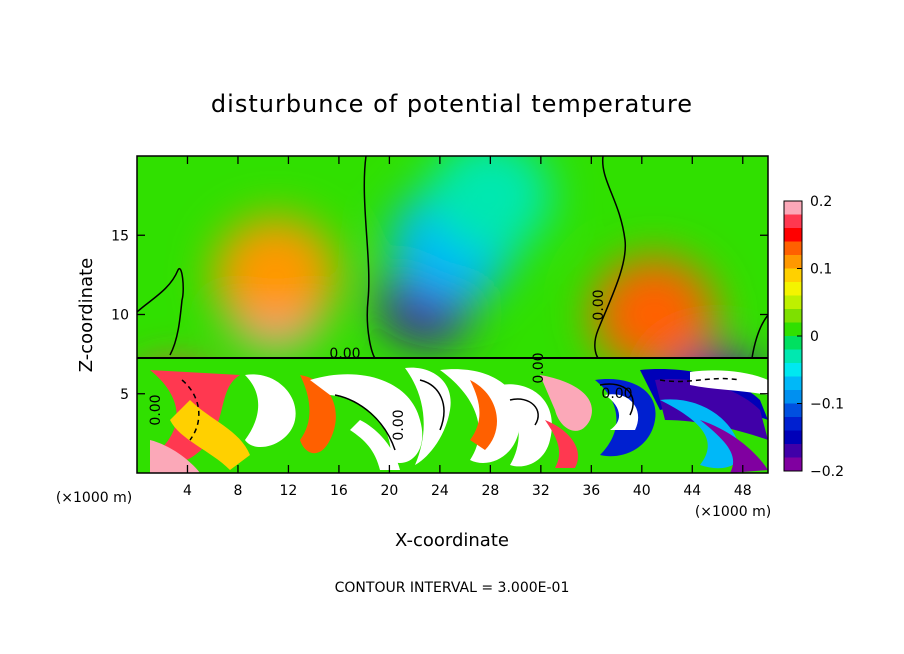  What do you see at coordinates (389, 491) in the screenshot?
I see `x-tick-label: 20` at bounding box center [389, 491].